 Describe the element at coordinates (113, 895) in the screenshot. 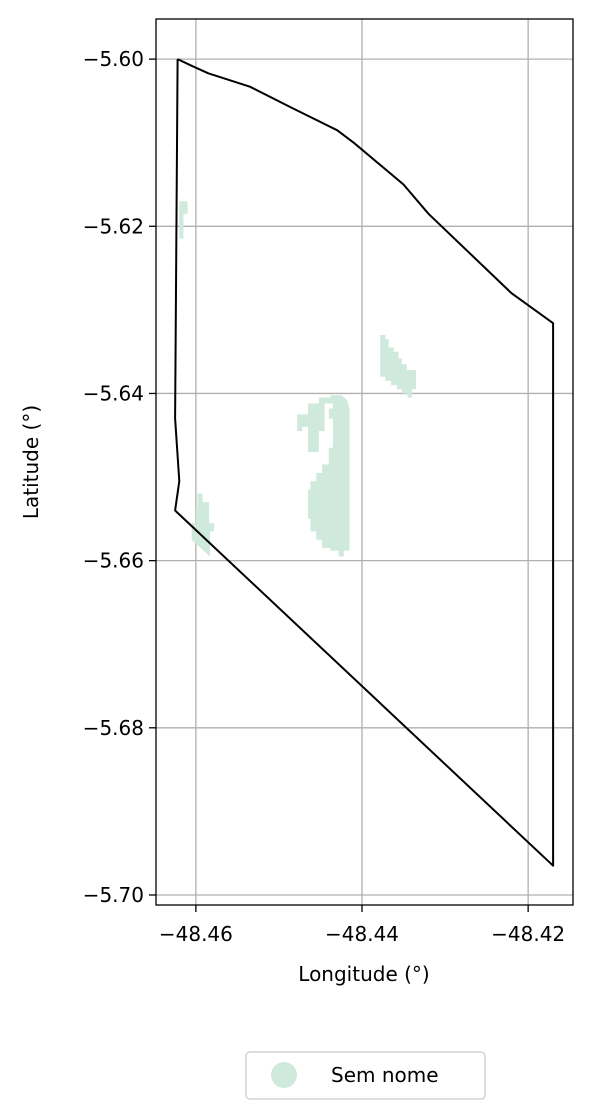

I see `y-tick-label: −5.70` at that location.